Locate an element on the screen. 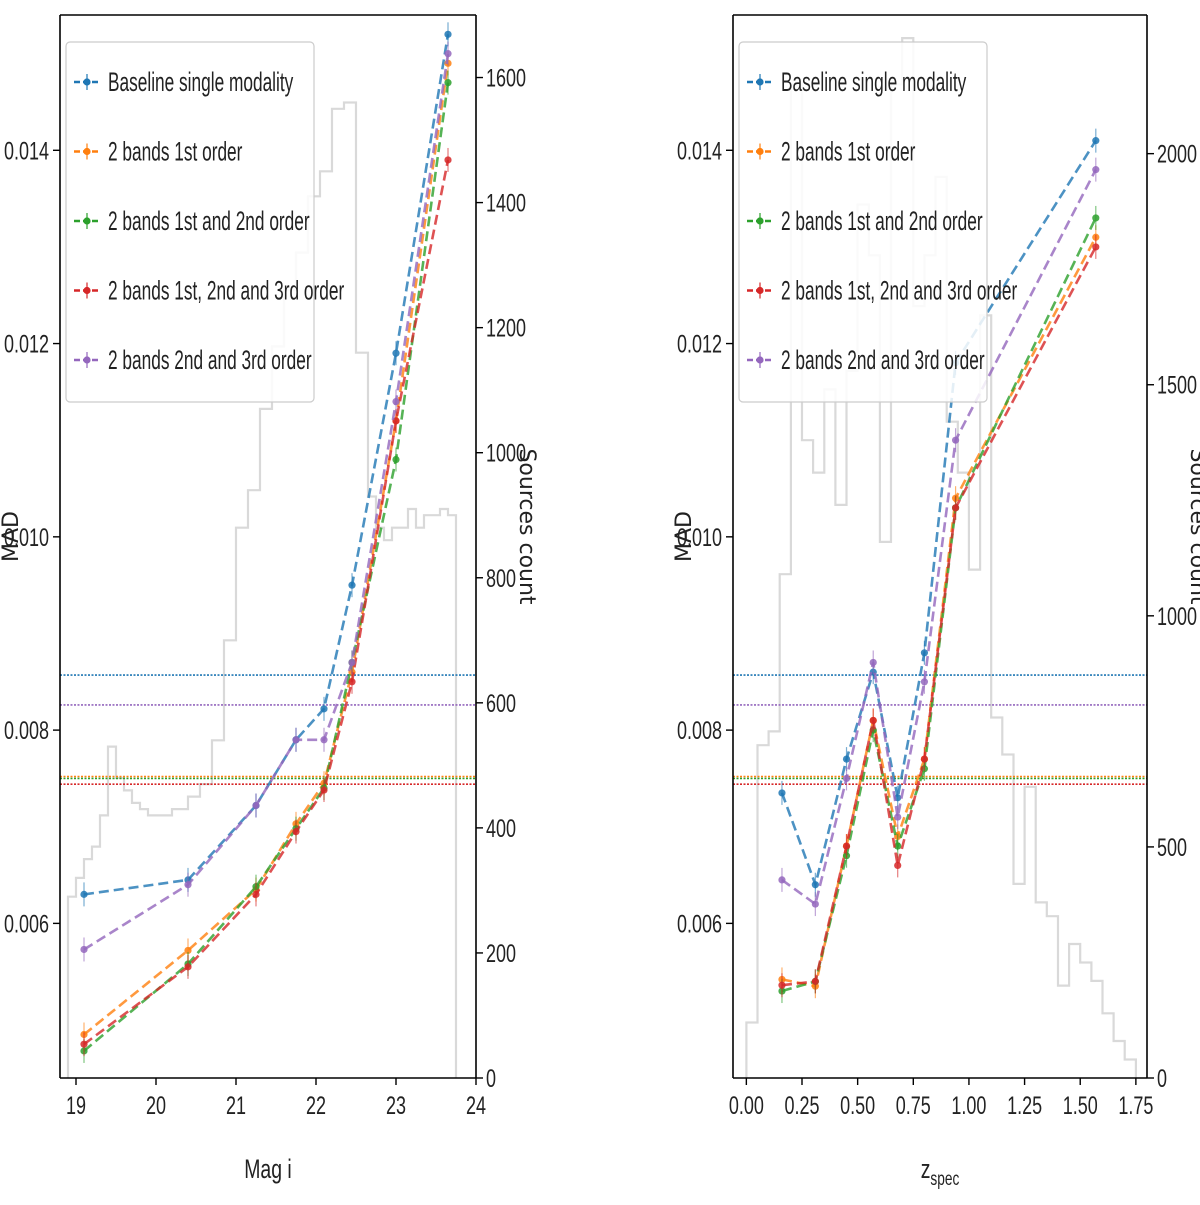  y-tick-label: 0.006 is located at coordinates (699, 923).